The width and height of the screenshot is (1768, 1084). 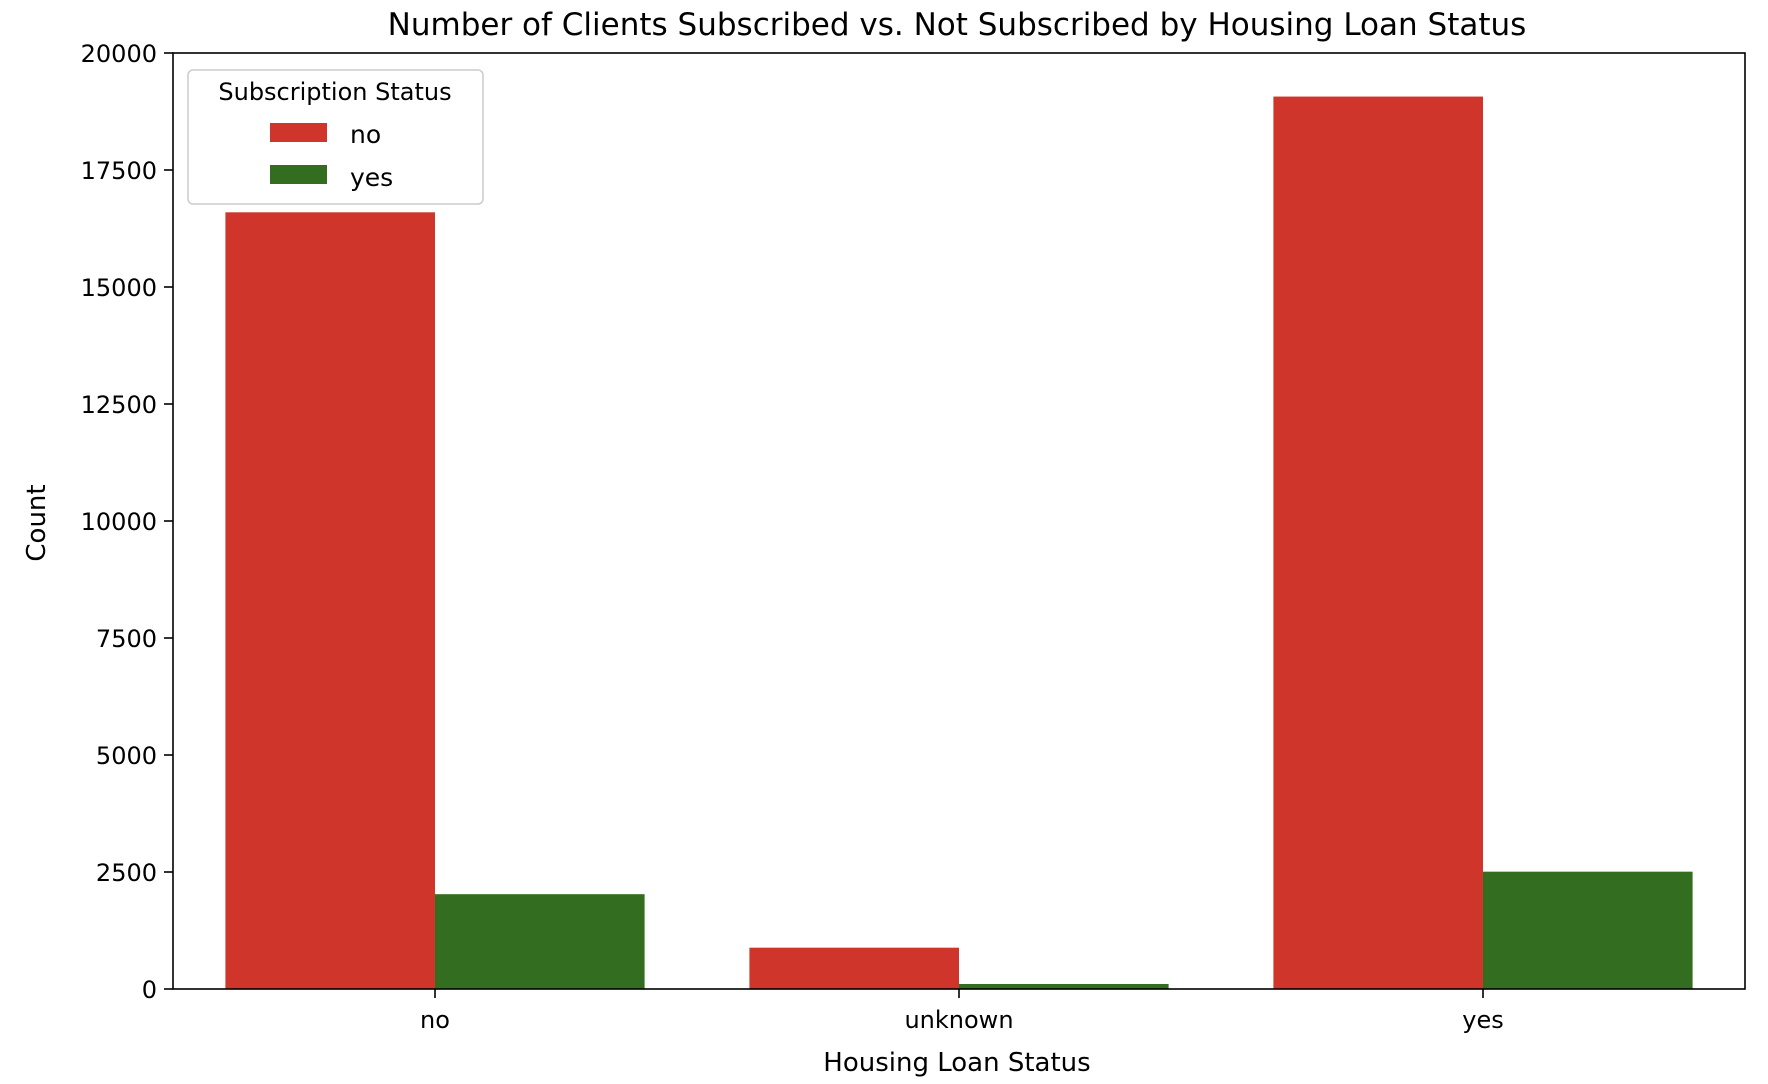 What do you see at coordinates (119, 171) in the screenshot?
I see `y-tick-label: 17500` at bounding box center [119, 171].